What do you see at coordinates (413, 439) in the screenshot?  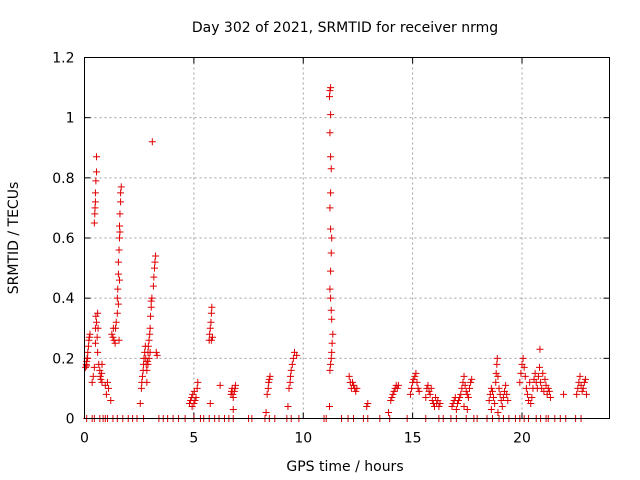 I see `x-tick-label: 15` at bounding box center [413, 439].